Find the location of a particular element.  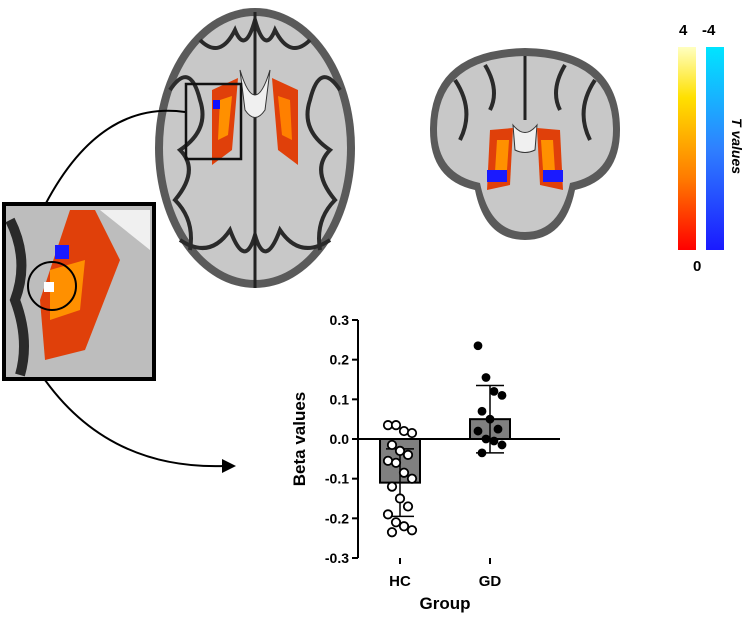

x-tick-label: GD is located at coordinates (490, 581).